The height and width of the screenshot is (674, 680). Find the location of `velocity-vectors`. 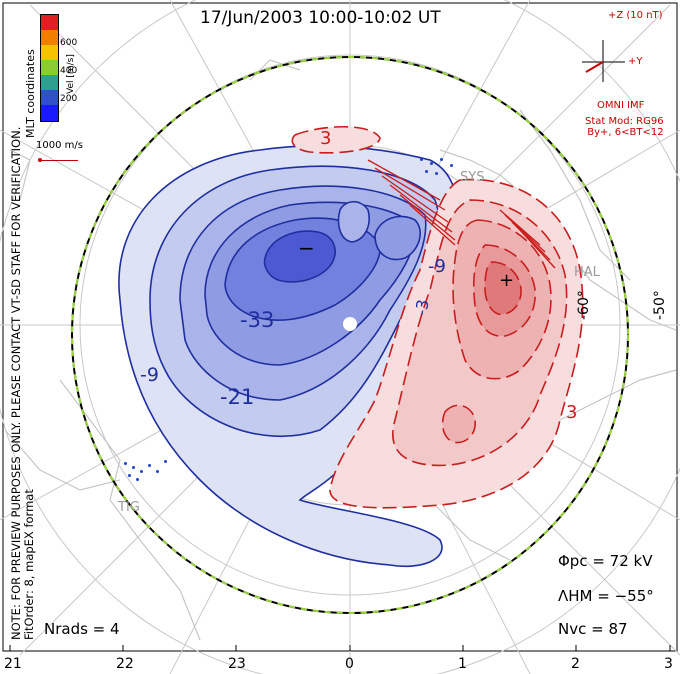

velocity-vectors is located at coordinates (461, 214).